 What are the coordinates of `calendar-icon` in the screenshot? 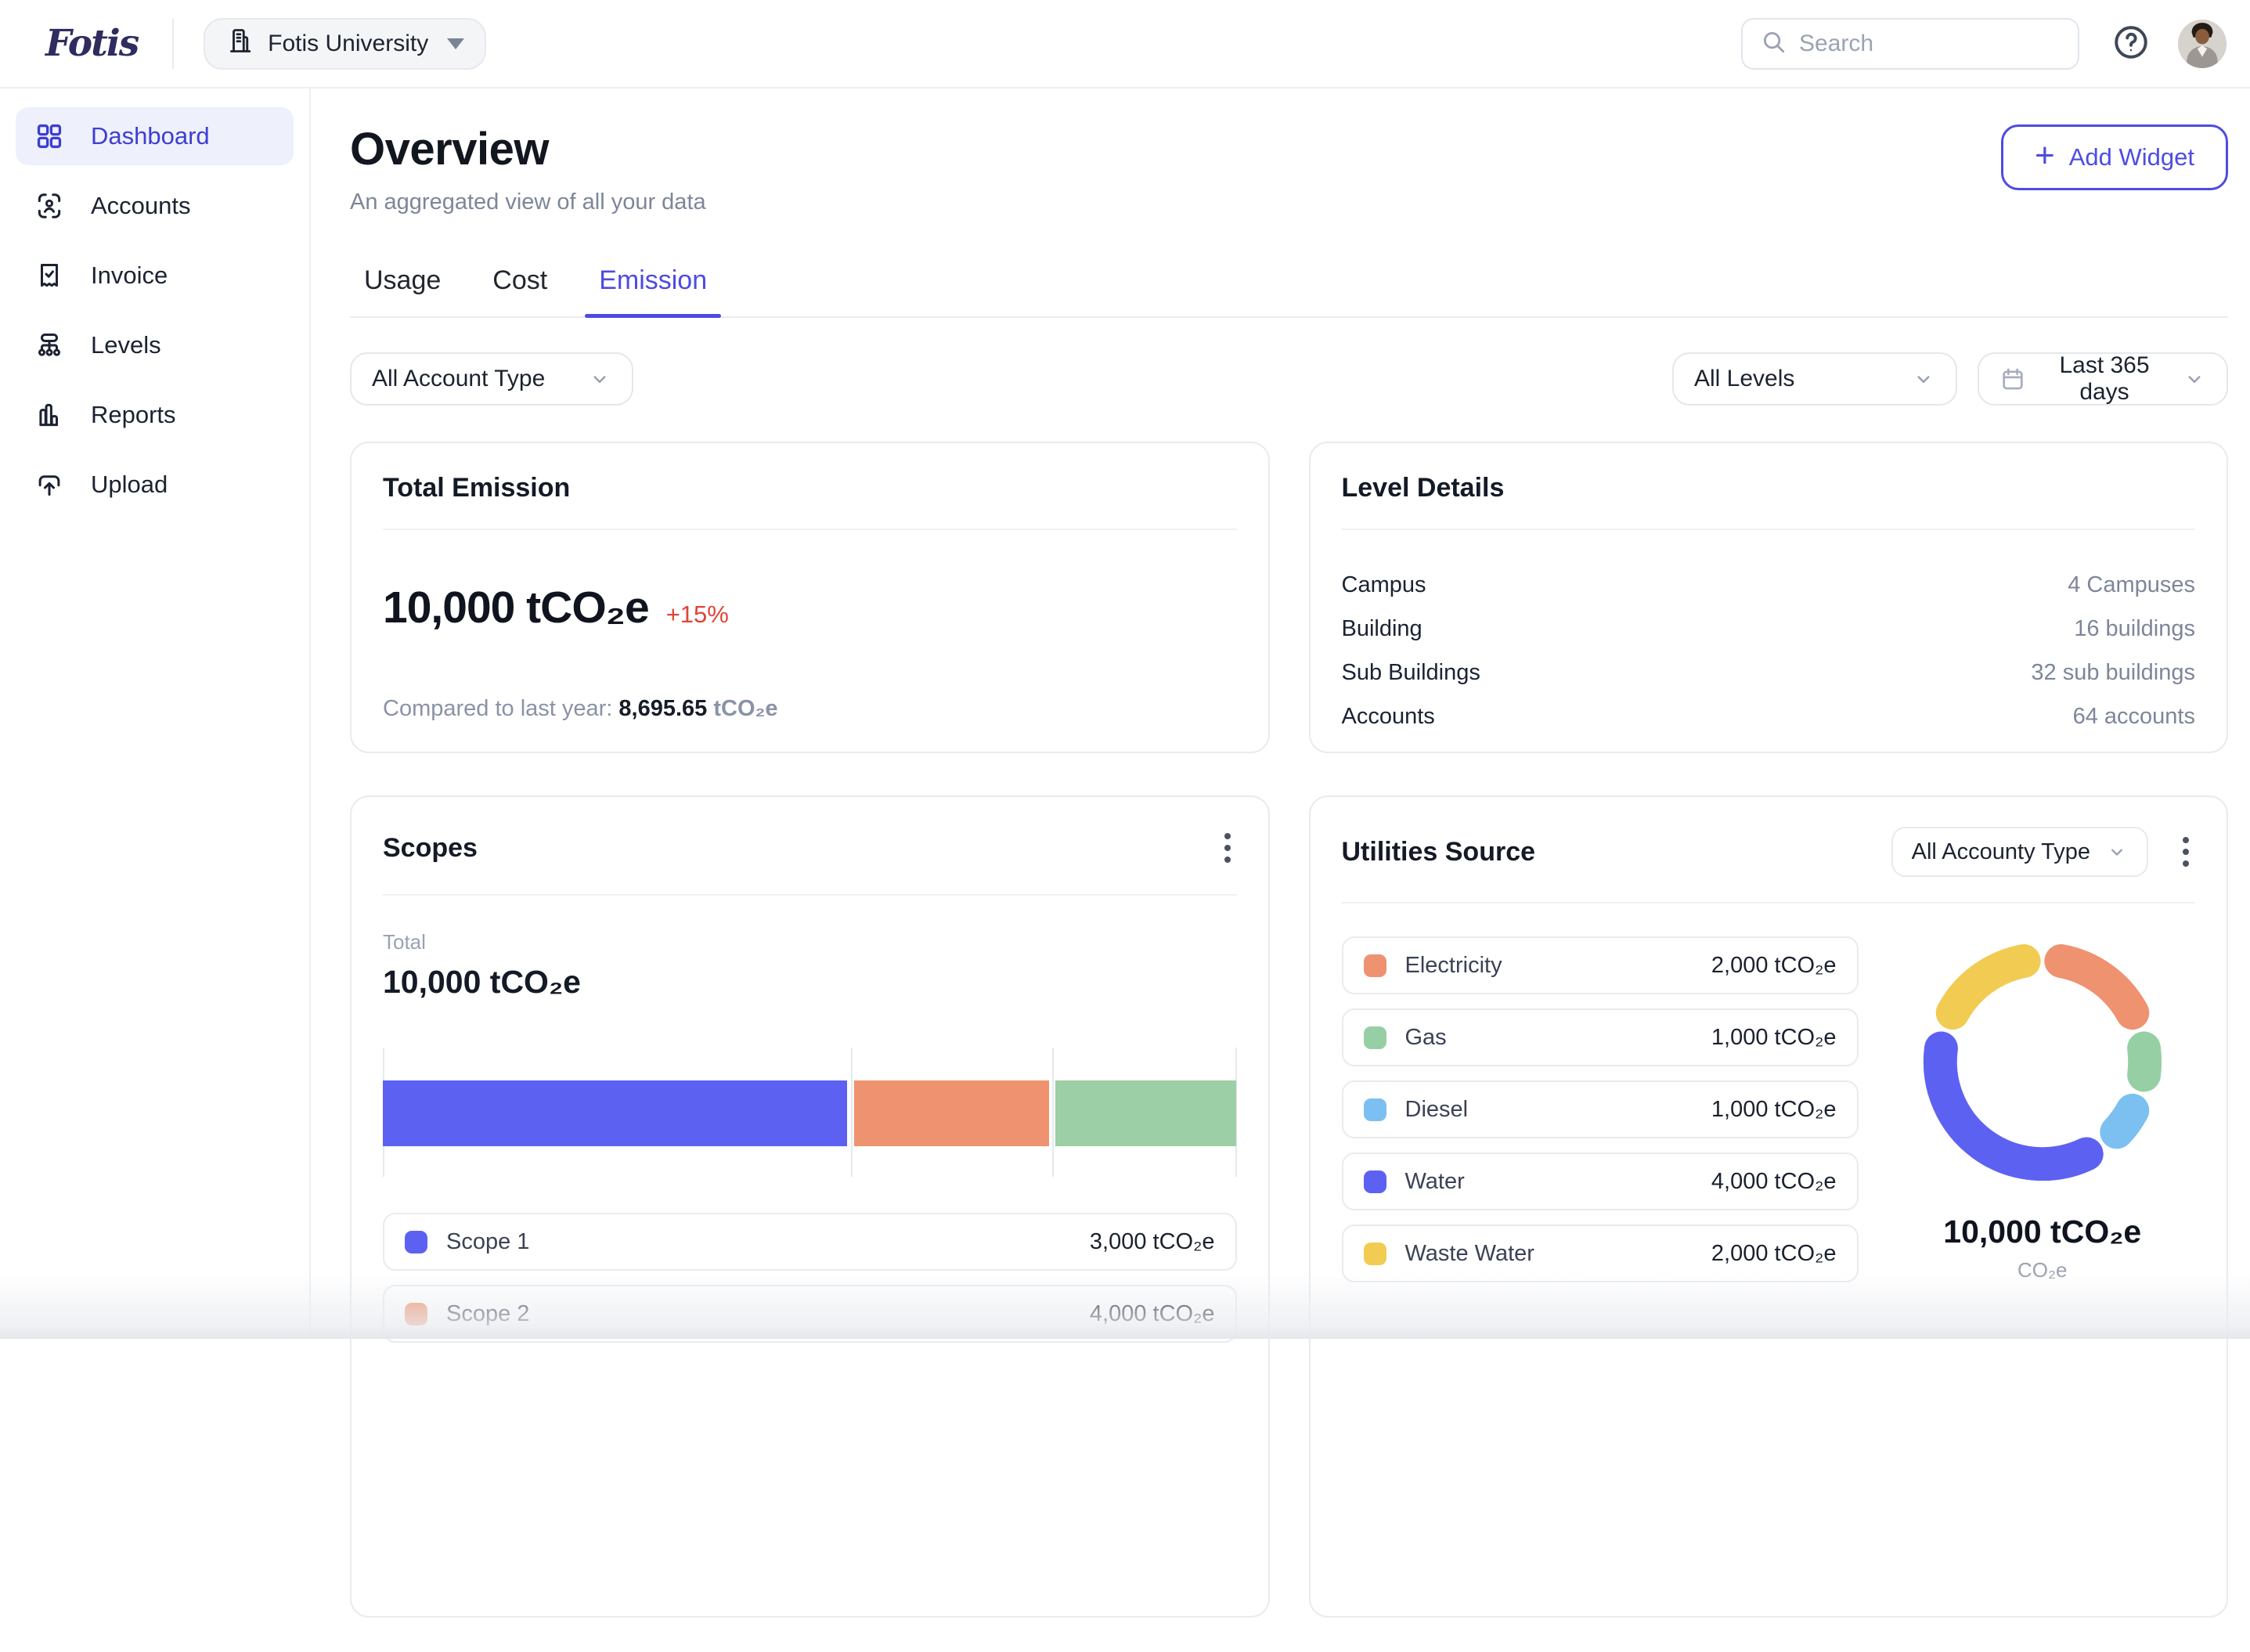 It's located at (2013, 379).